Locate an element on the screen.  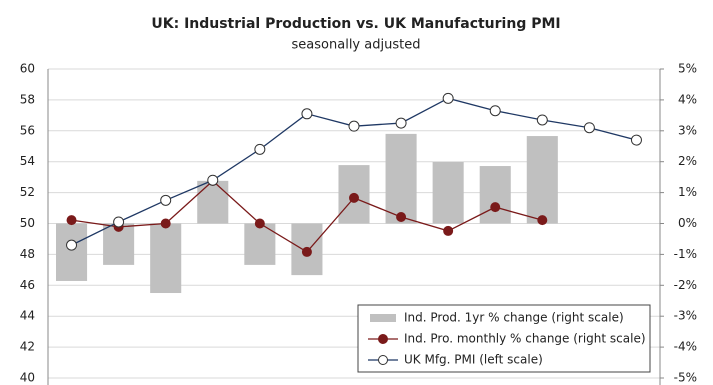
y2-tick-label: -5% is located at coordinates (685, 378).